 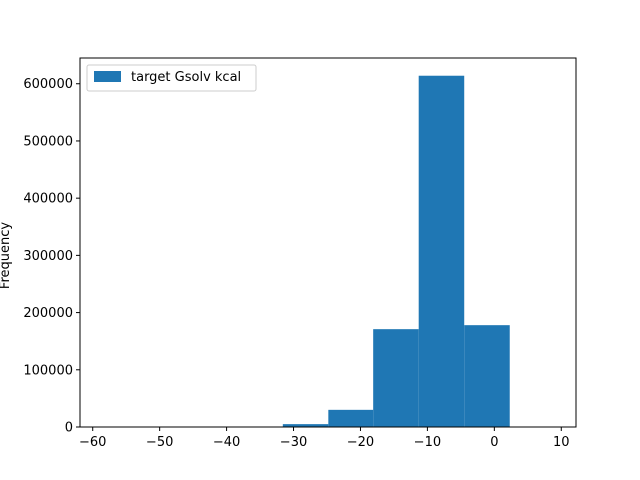 I want to click on legend-box, so click(x=171, y=78).